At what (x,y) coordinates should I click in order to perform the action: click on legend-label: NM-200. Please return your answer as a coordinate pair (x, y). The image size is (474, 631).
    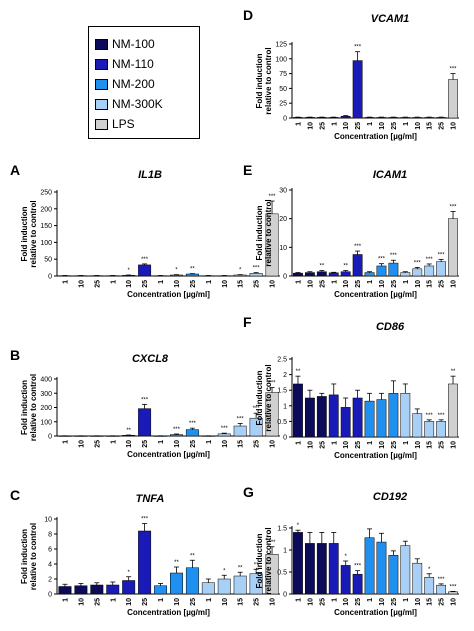
    Looking at the image, I should click on (133, 84).